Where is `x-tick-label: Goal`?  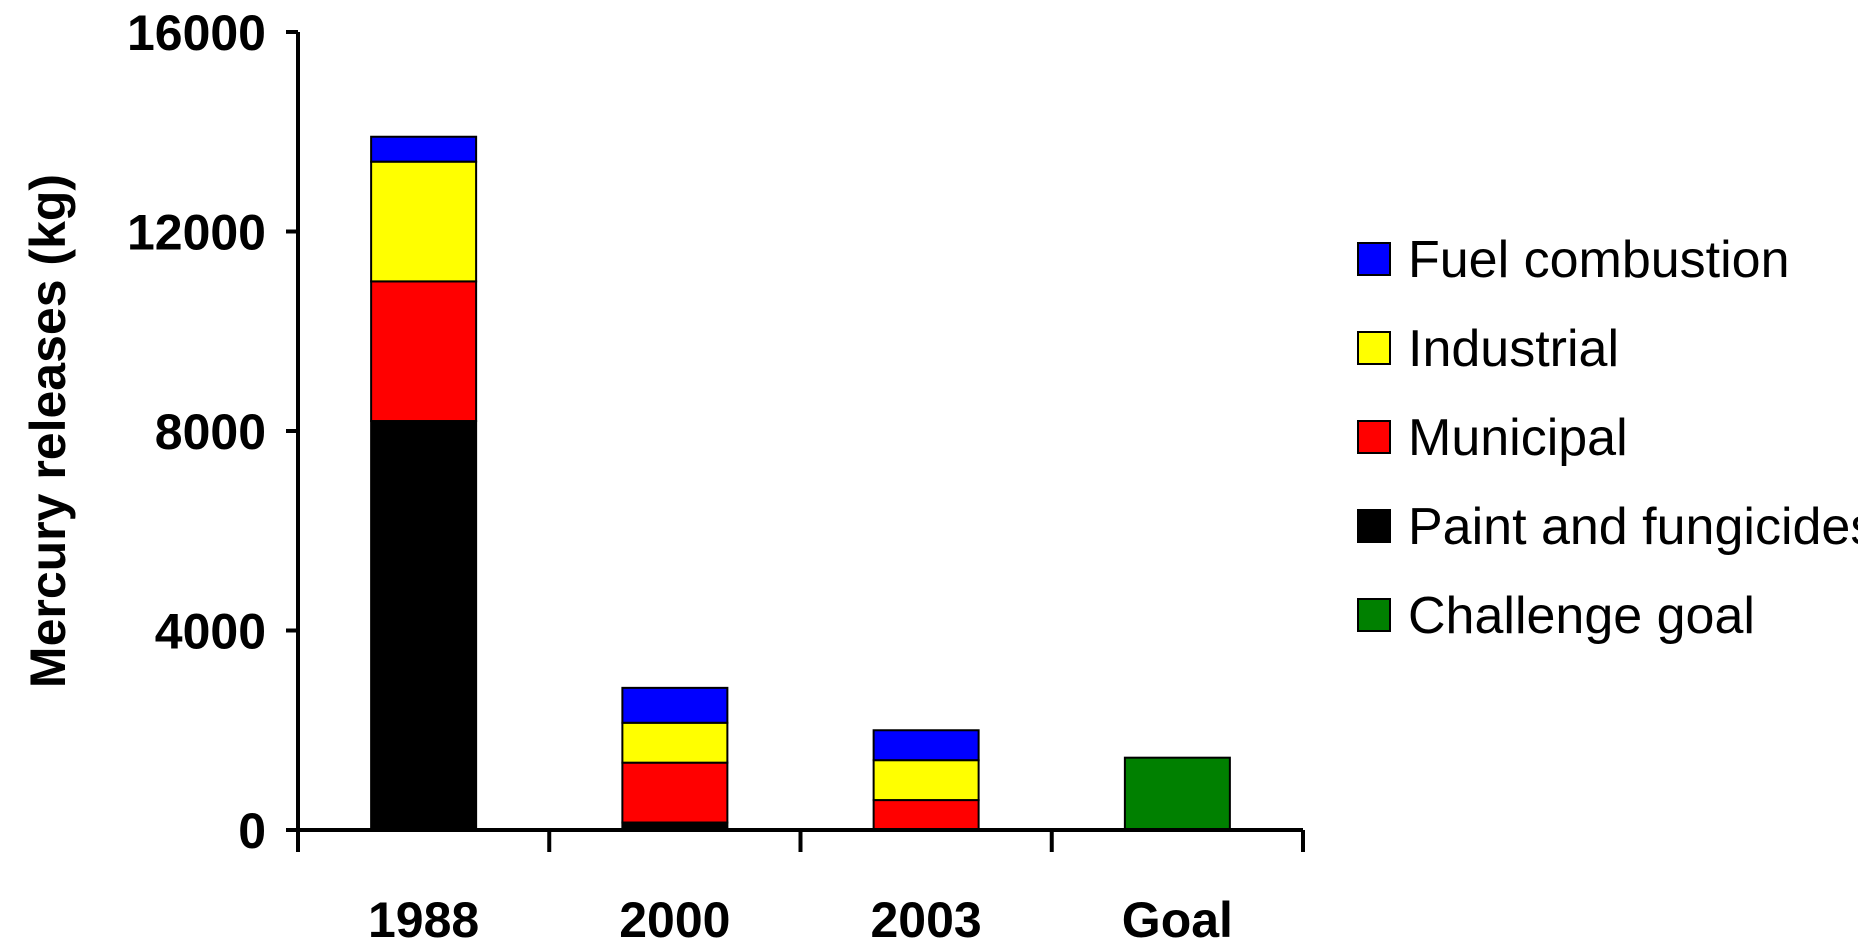
x-tick-label: Goal is located at coordinates (1177, 916).